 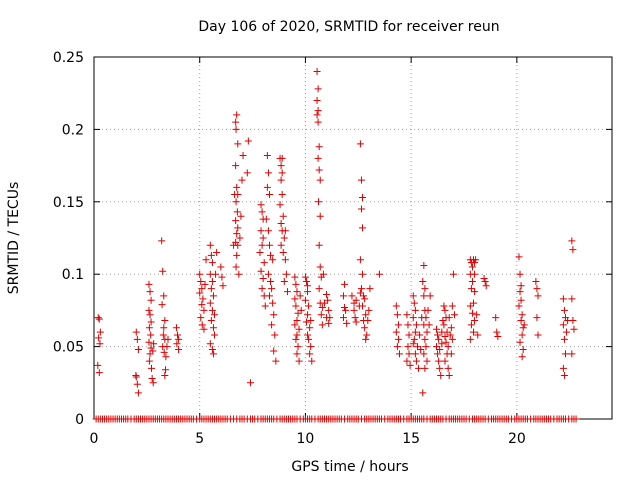 I want to click on y-tick-label: 0.05, so click(x=68, y=348).